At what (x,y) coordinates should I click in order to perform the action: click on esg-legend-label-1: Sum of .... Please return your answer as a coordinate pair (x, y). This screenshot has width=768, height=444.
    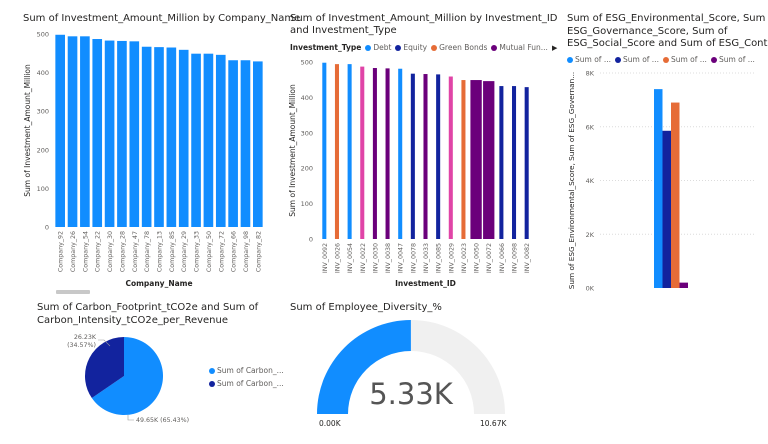
    Looking at the image, I should click on (593, 59).